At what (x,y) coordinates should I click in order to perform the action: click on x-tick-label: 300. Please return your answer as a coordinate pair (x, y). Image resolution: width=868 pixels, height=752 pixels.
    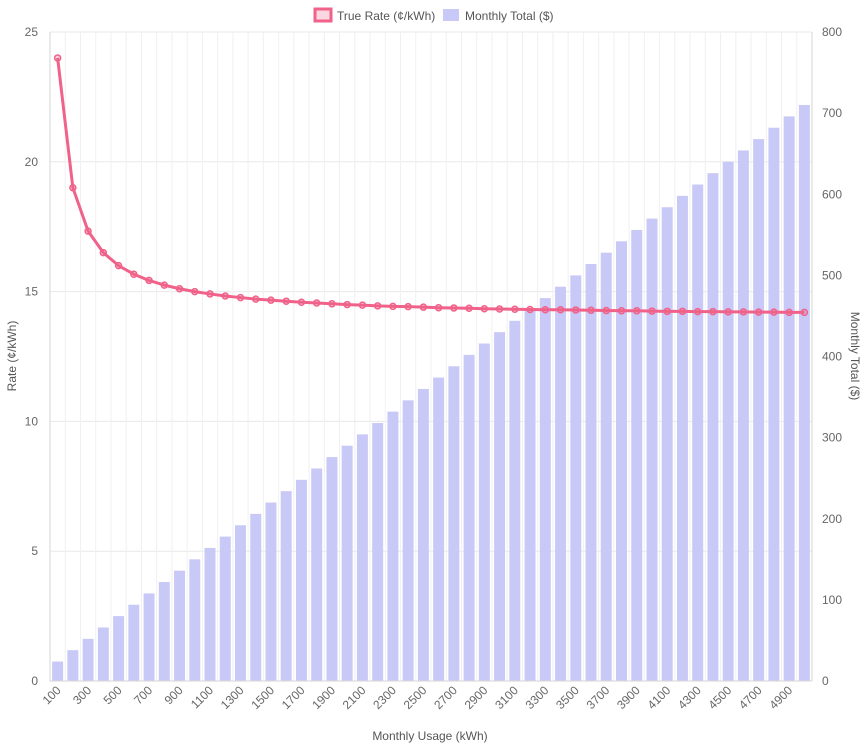
    Looking at the image, I should click on (82, 695).